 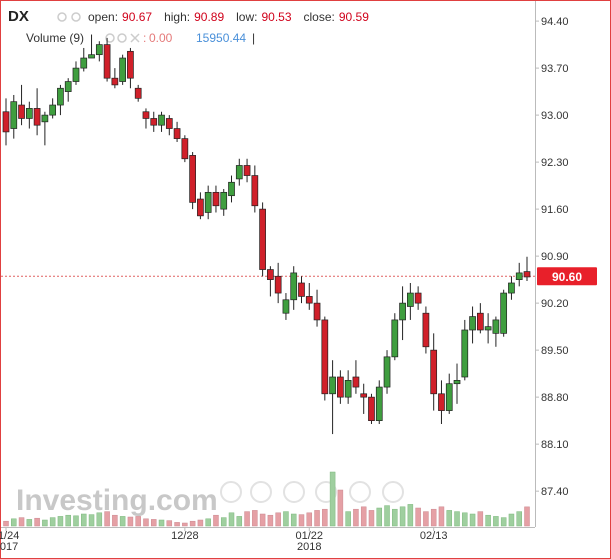 What do you see at coordinates (555, 210) in the screenshot?
I see `y-tick-label: 91.60` at bounding box center [555, 210].